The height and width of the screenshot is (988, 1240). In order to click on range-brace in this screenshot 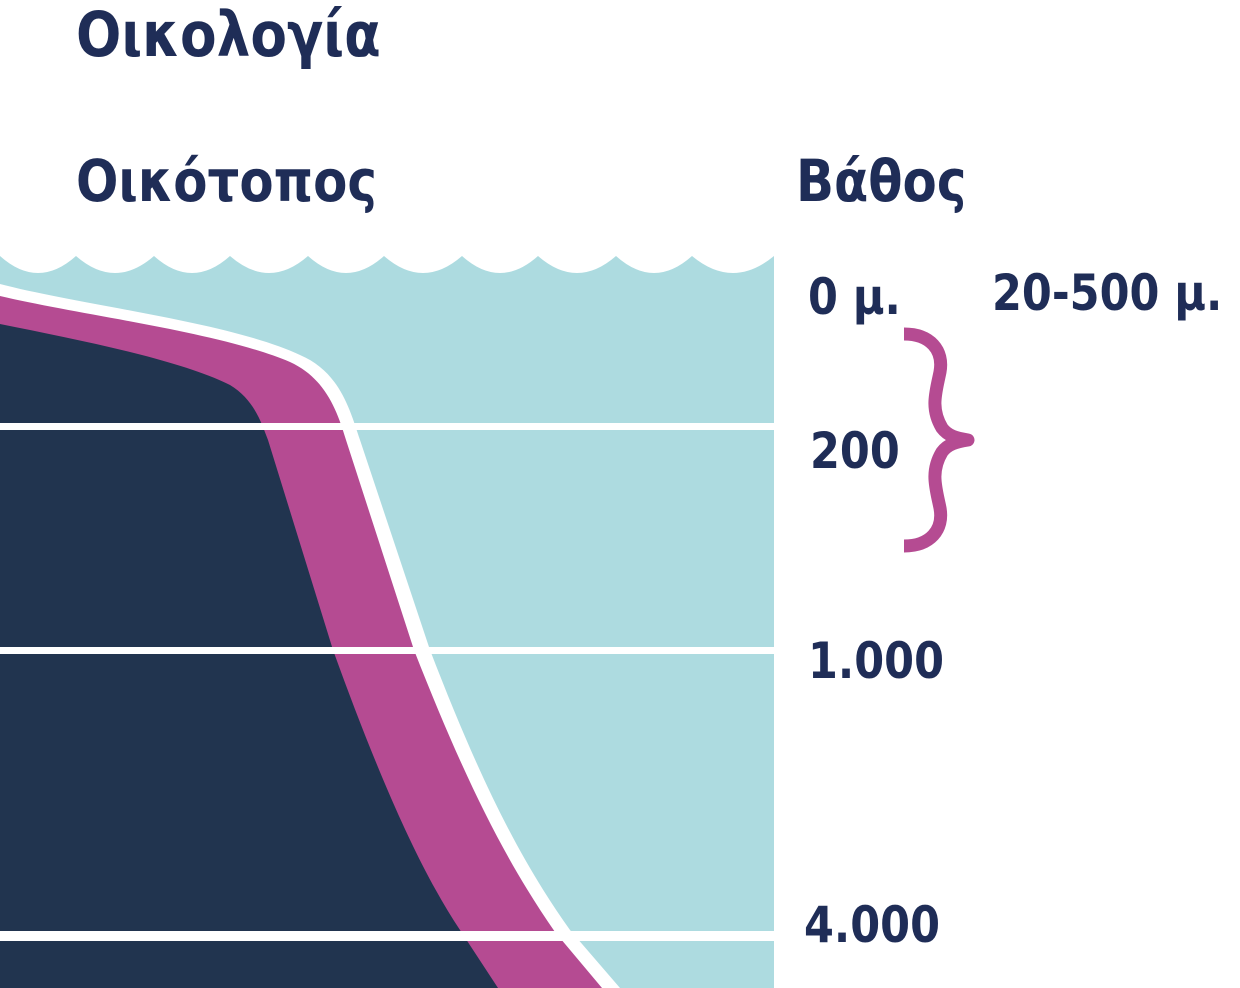, I will do `click(939, 440)`.